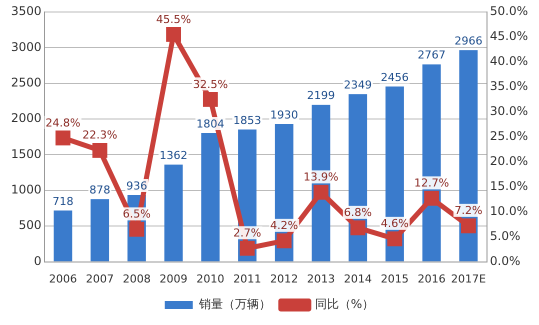  What do you see at coordinates (468, 279) in the screenshot?
I see `x-tick-label: 2017E` at bounding box center [468, 279].